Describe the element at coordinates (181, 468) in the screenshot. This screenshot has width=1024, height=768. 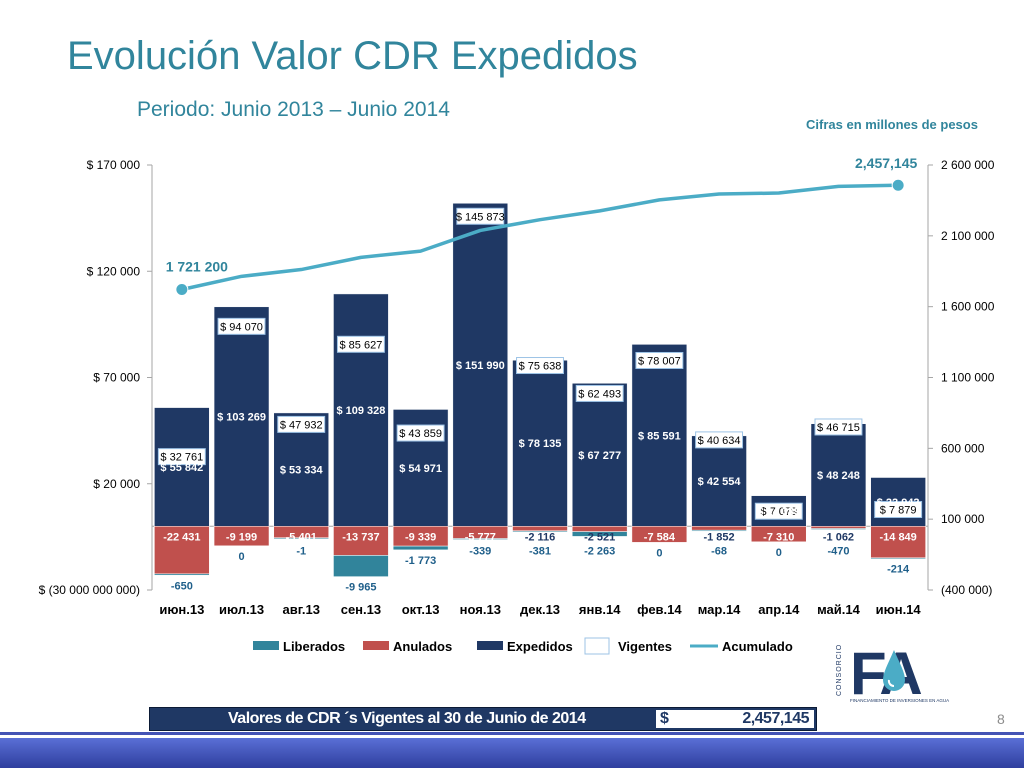
I see `label-expedidos: $ 55 842` at that location.